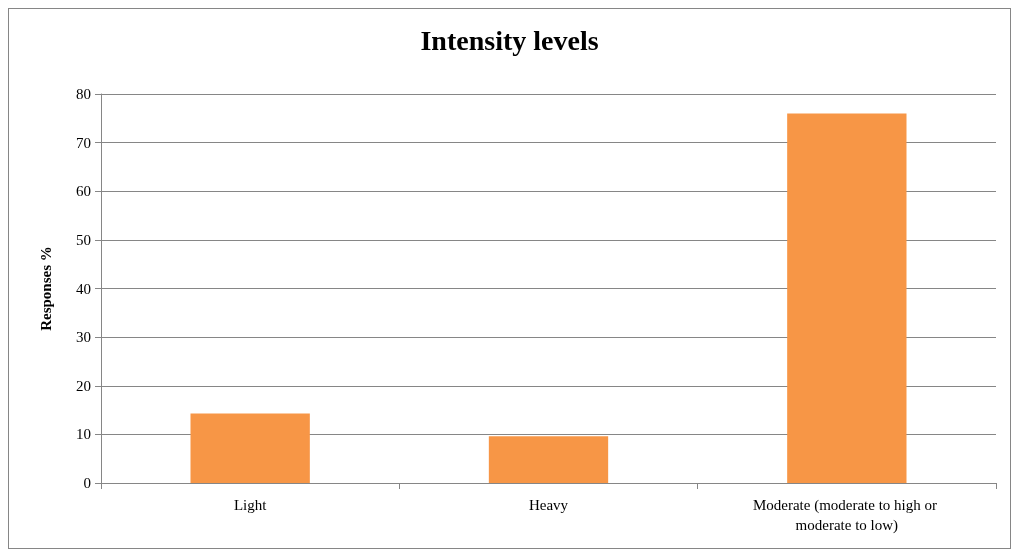 This screenshot has height=557, width=1019. What do you see at coordinates (83, 239) in the screenshot?
I see `y-tick-label: 50` at bounding box center [83, 239].